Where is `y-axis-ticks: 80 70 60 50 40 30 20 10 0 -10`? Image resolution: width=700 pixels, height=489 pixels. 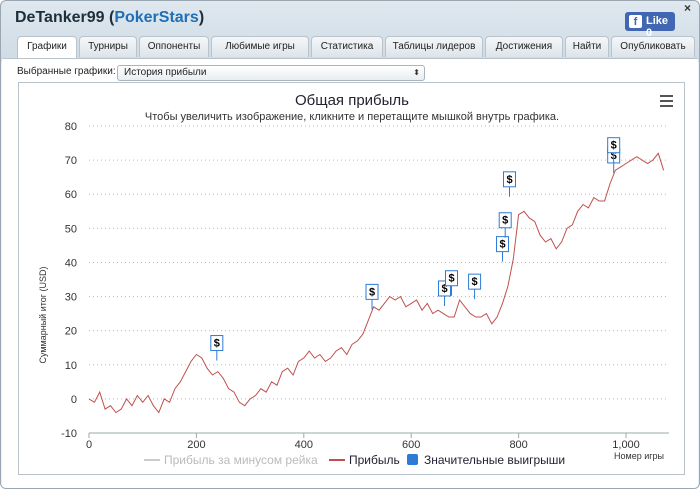 y-axis-ticks: 80 70 60 50 40 30 20 10 0 -10 is located at coordinates (69, 280).